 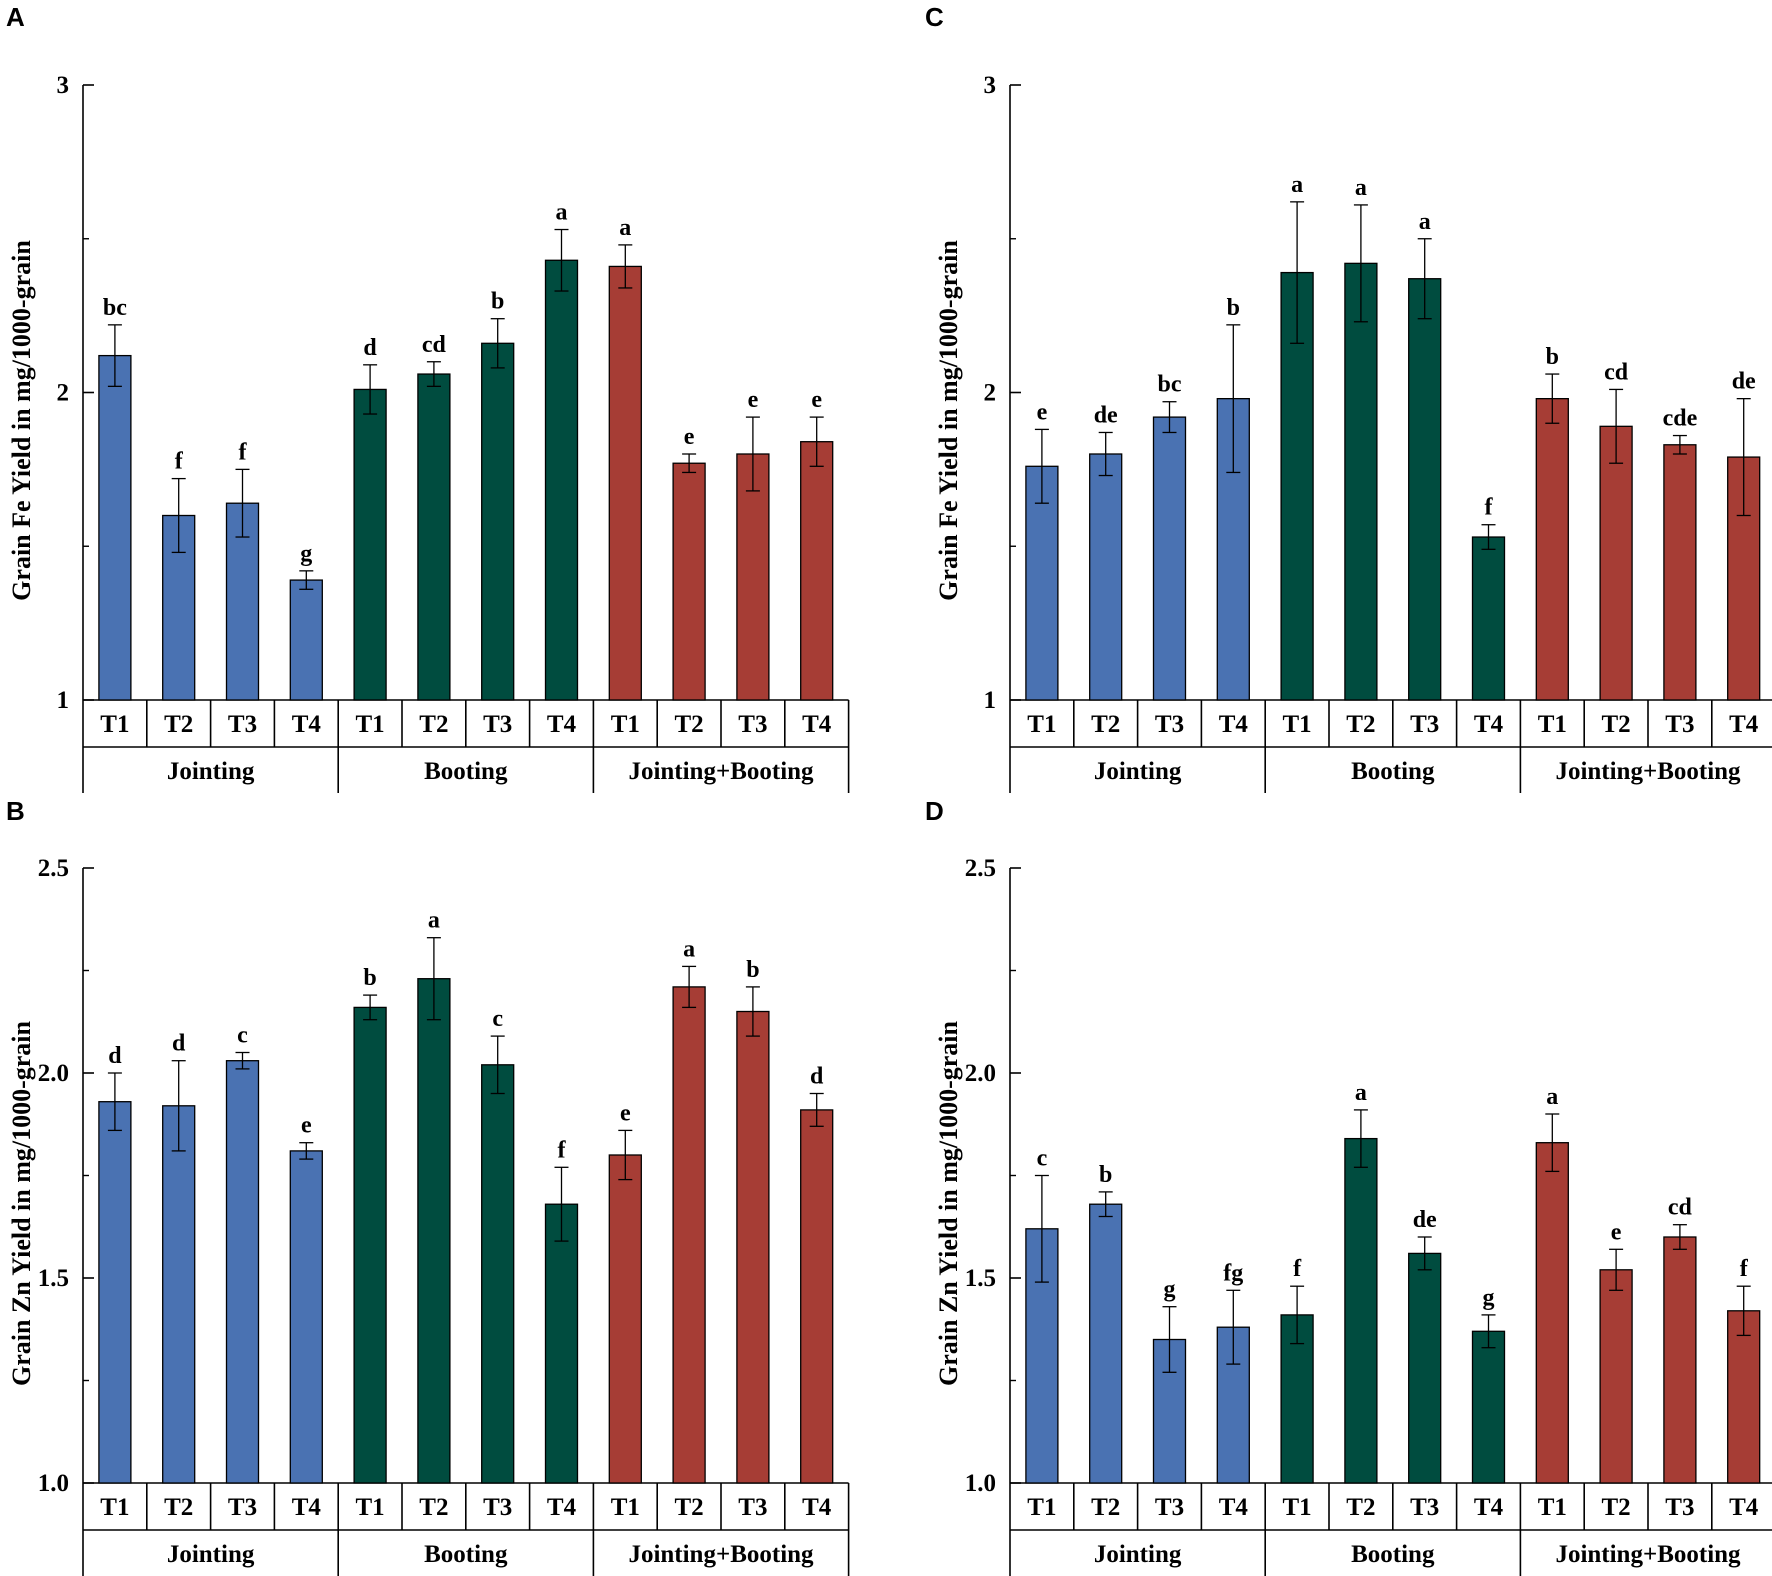 What do you see at coordinates (1552, 1313) in the screenshot?
I see `bar-Jointing+Booting-T1` at bounding box center [1552, 1313].